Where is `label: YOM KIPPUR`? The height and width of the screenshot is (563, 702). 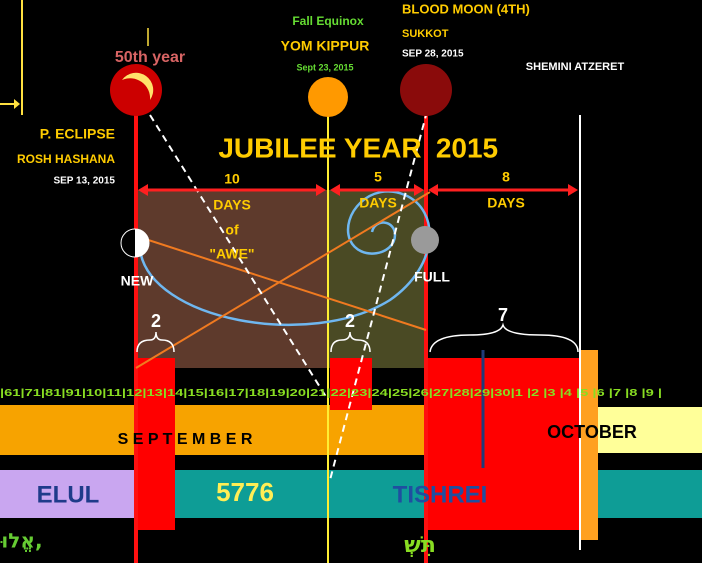 label: YOM KIPPUR is located at coordinates (325, 46).